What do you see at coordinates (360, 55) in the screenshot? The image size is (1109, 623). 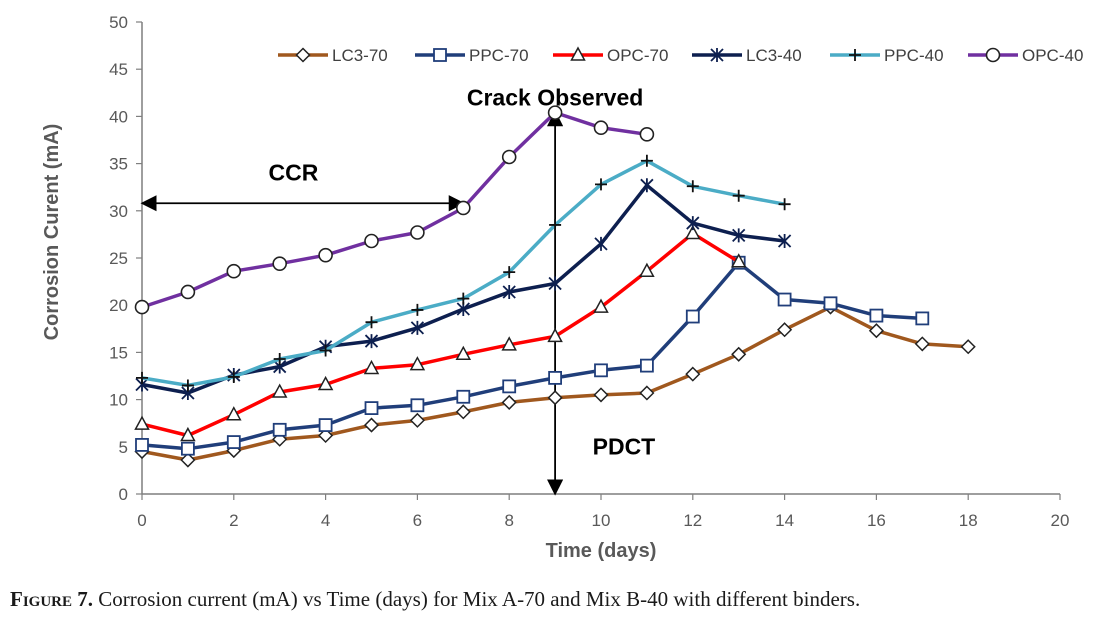 I see `legend-label: LC3-70` at bounding box center [360, 55].